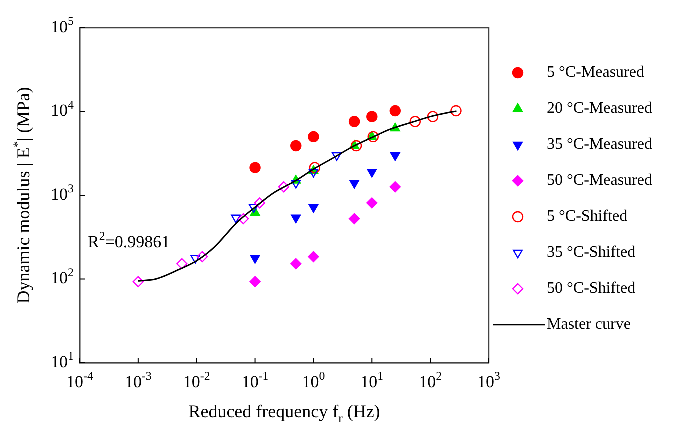 The height and width of the screenshot is (431, 685). Describe the element at coordinates (599, 145) in the screenshot. I see `legend-label: 35 °C-Measured` at that location.